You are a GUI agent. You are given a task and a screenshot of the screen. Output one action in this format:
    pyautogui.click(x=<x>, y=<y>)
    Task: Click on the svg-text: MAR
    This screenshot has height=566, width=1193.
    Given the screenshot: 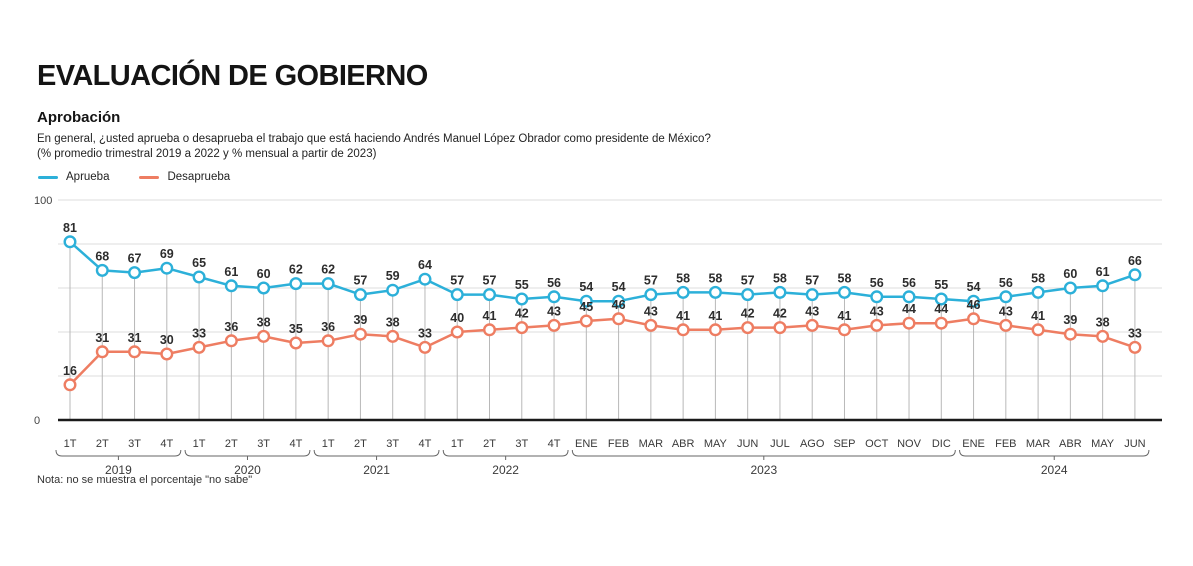 What is the action you would take?
    pyautogui.click(x=1038, y=444)
    